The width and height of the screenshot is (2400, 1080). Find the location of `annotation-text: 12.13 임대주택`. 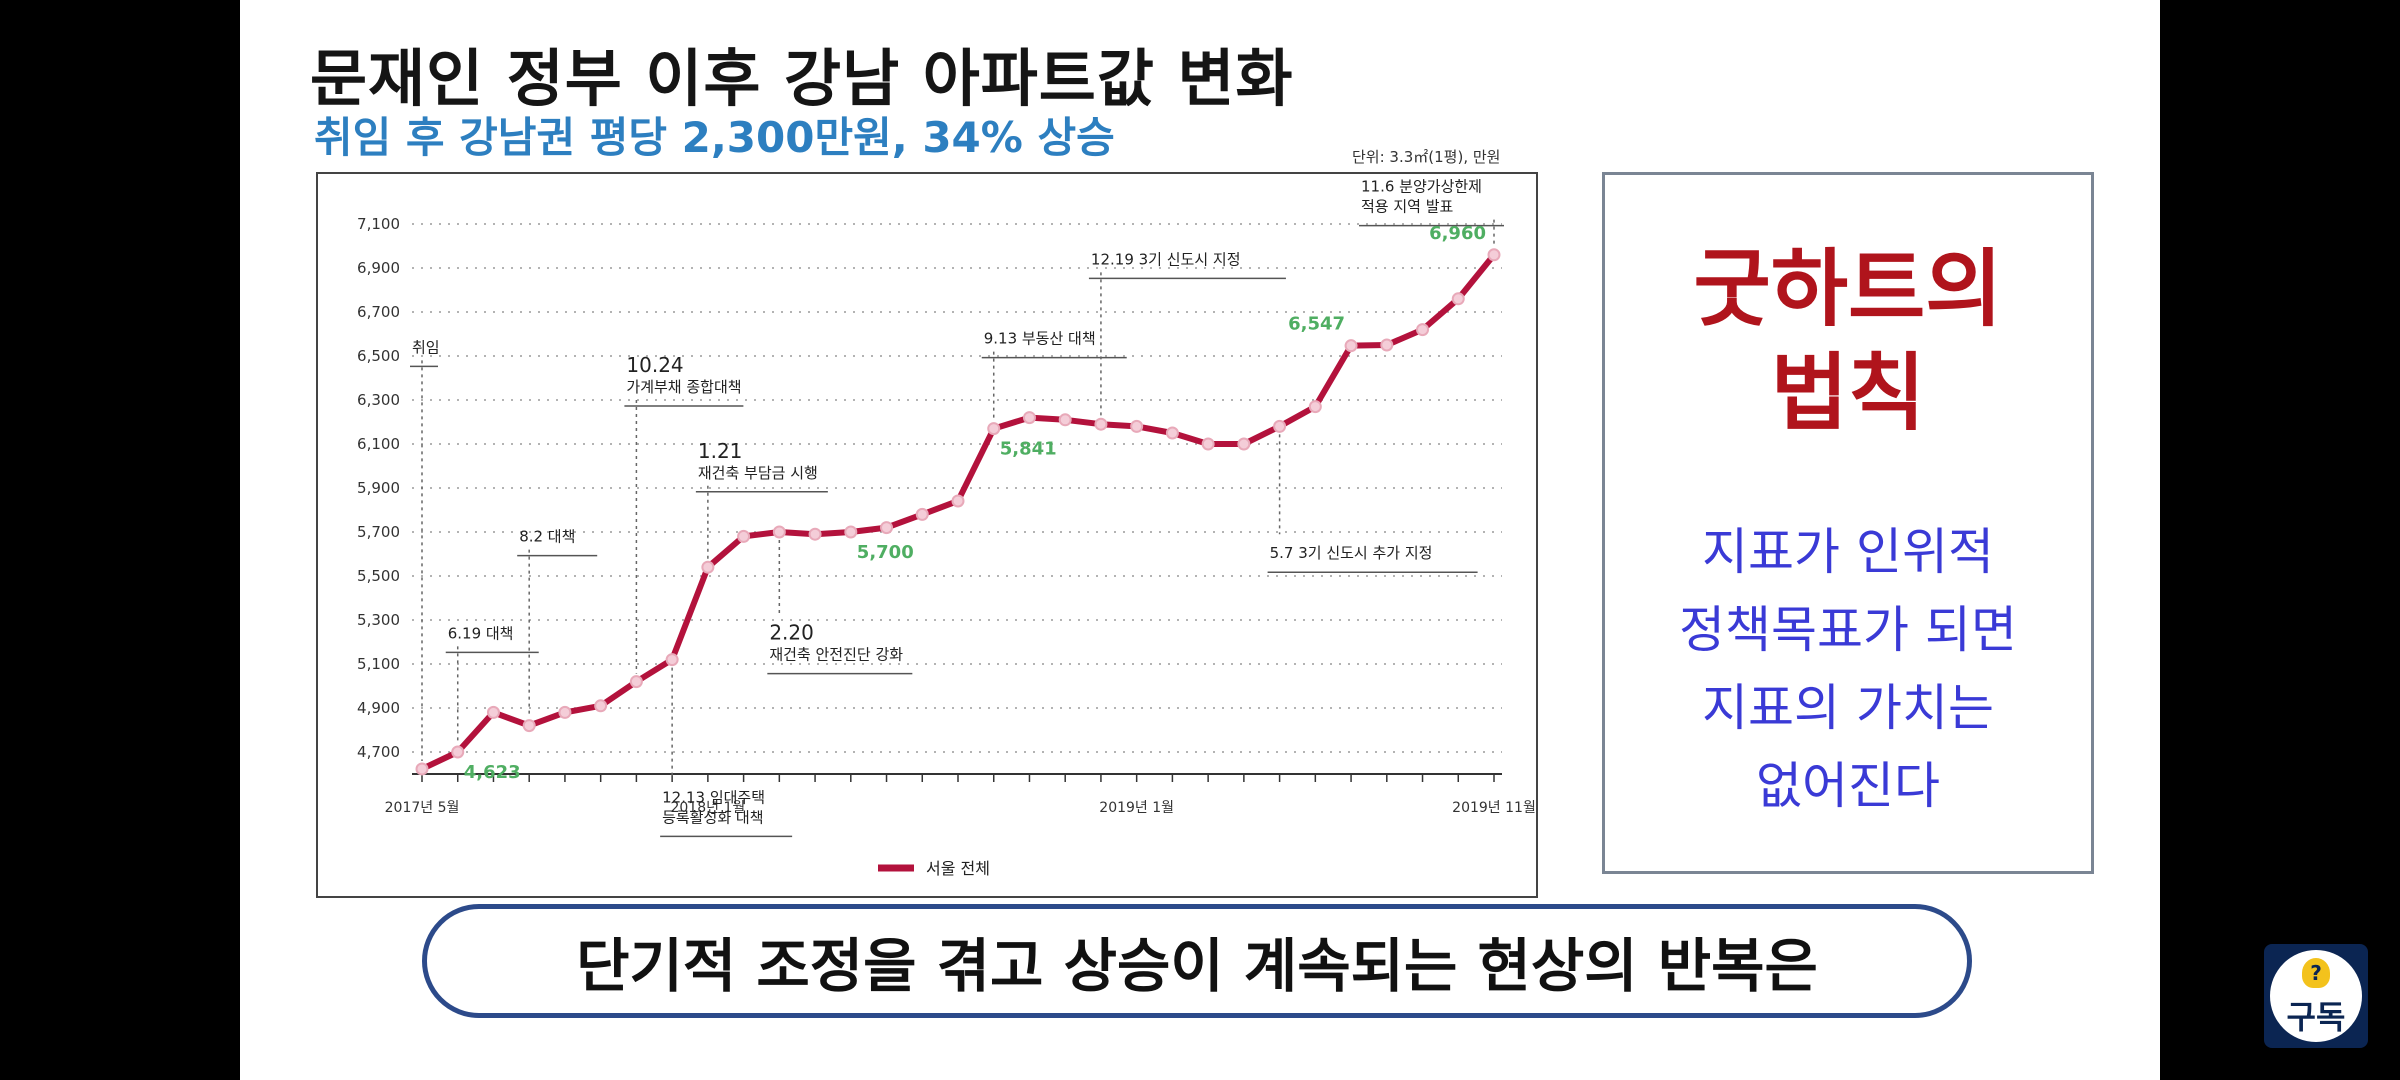

annotation-text: 12.13 임대주택 is located at coordinates (713, 797).